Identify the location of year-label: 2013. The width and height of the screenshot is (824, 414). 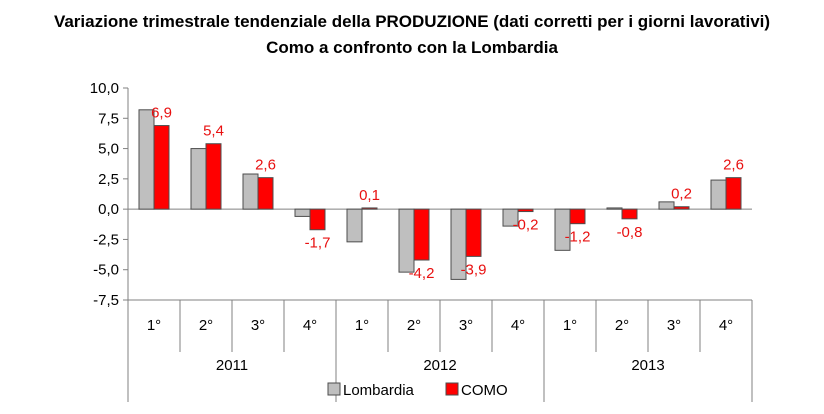
(647, 365).